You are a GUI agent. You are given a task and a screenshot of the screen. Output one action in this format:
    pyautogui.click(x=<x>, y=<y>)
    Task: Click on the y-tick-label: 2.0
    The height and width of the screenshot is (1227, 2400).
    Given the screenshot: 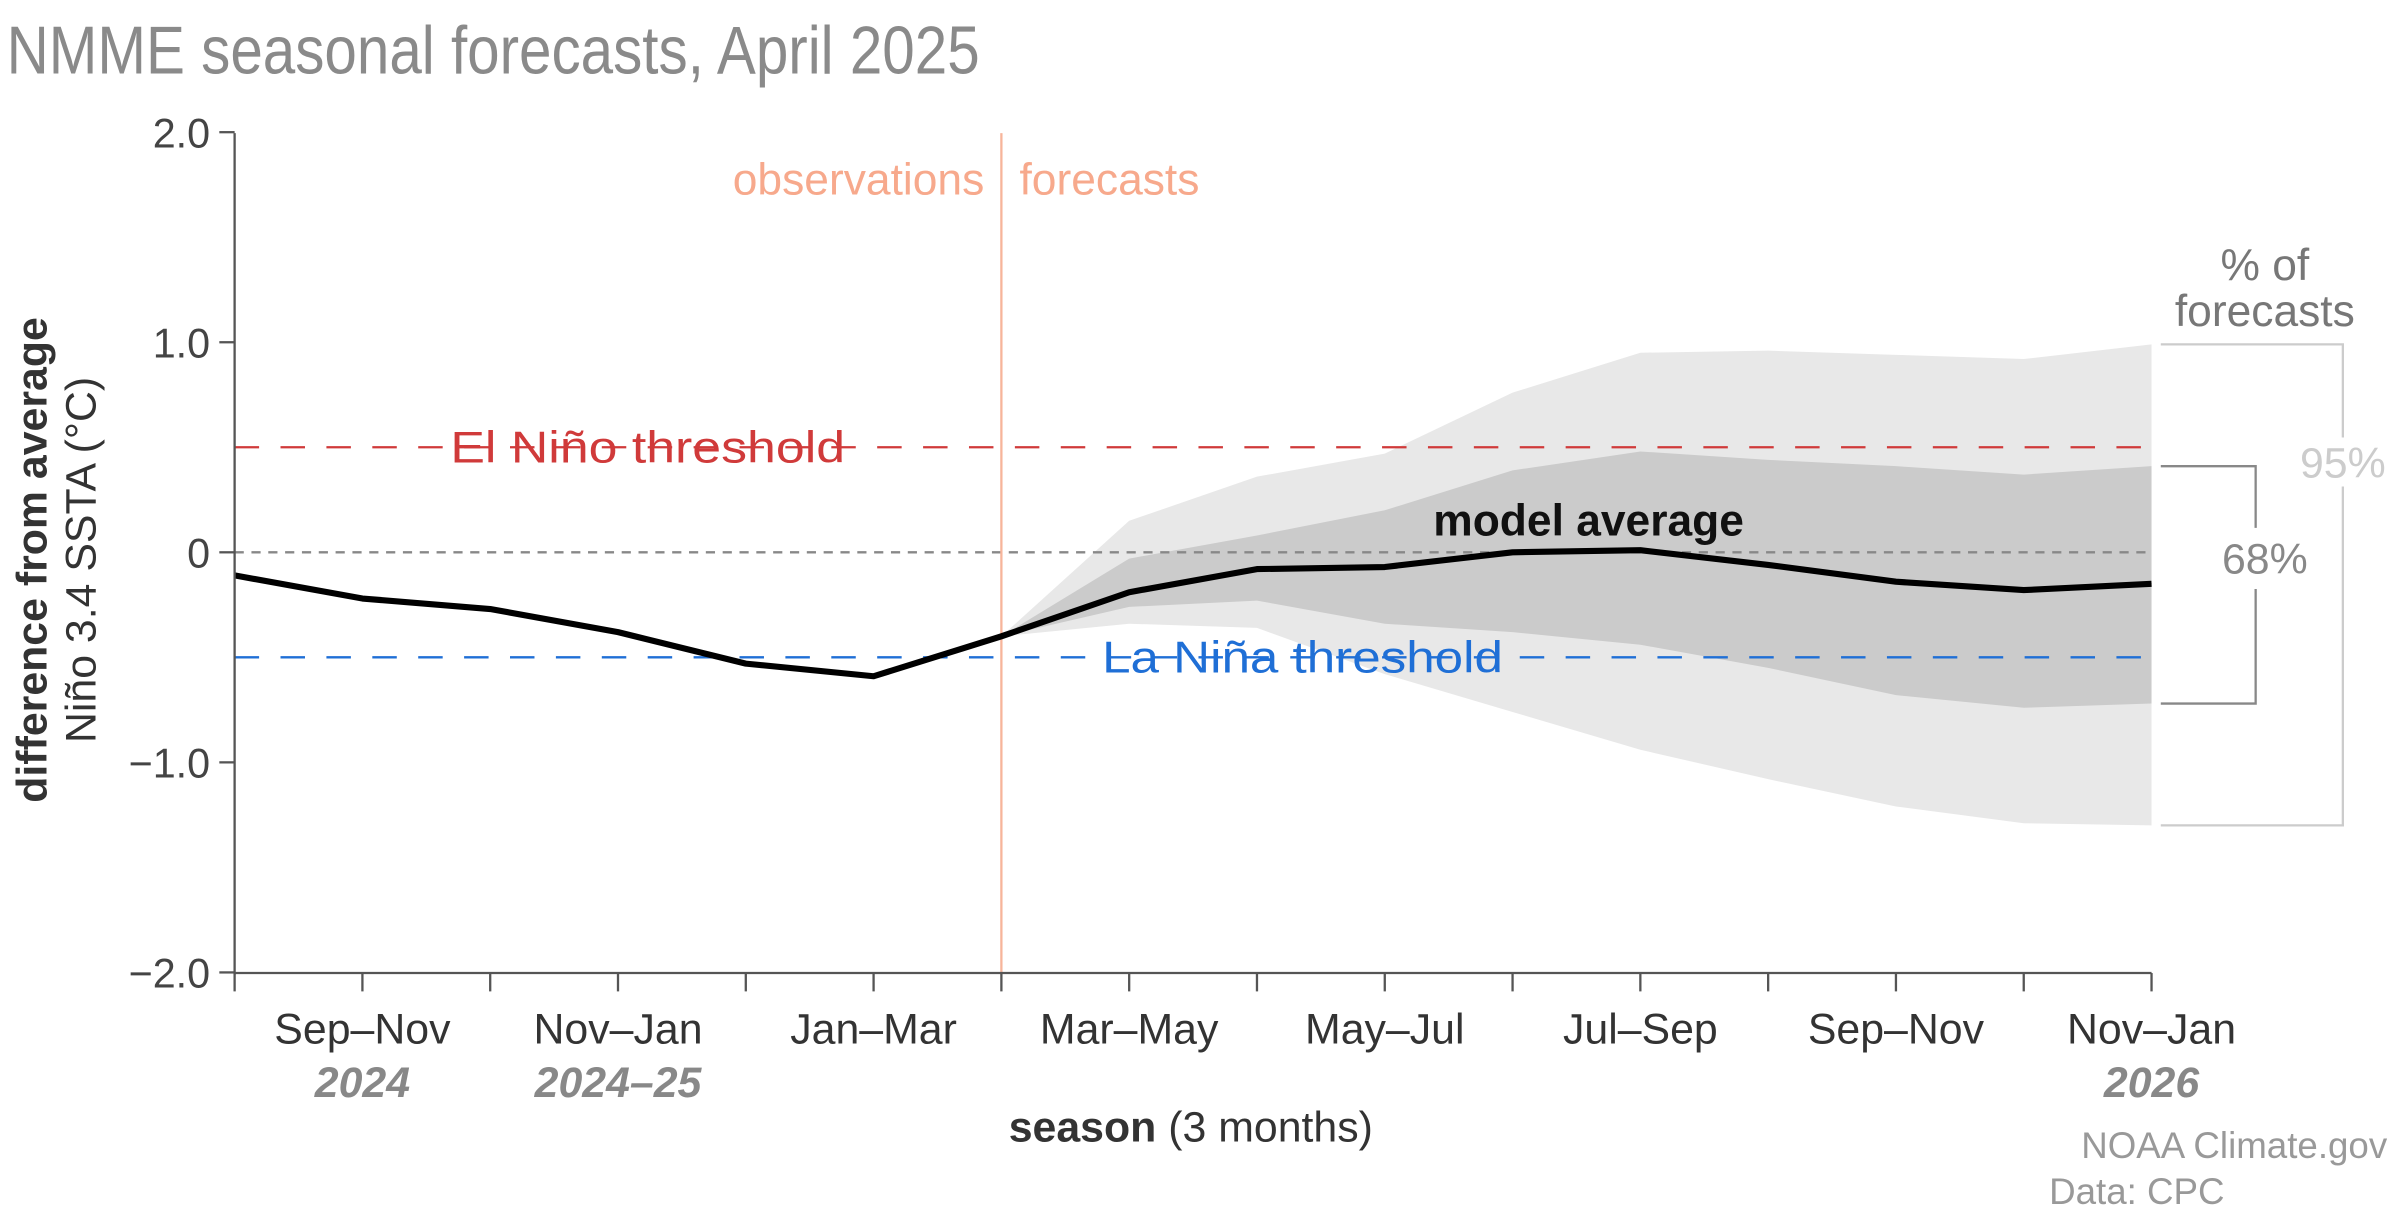 What is the action you would take?
    pyautogui.click(x=181, y=133)
    